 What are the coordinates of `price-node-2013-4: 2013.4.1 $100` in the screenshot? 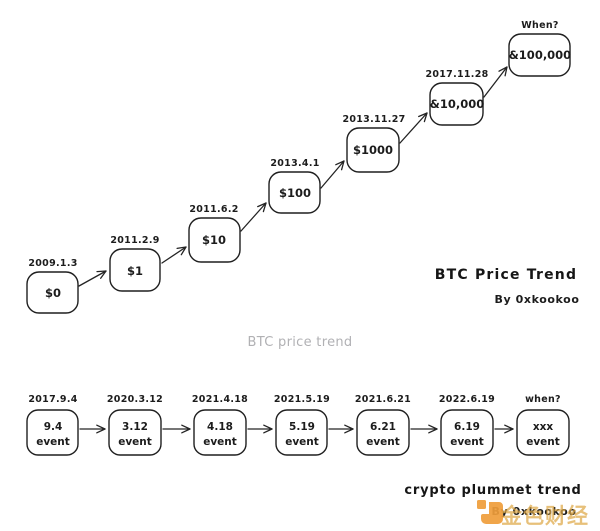 It's located at (294, 186).